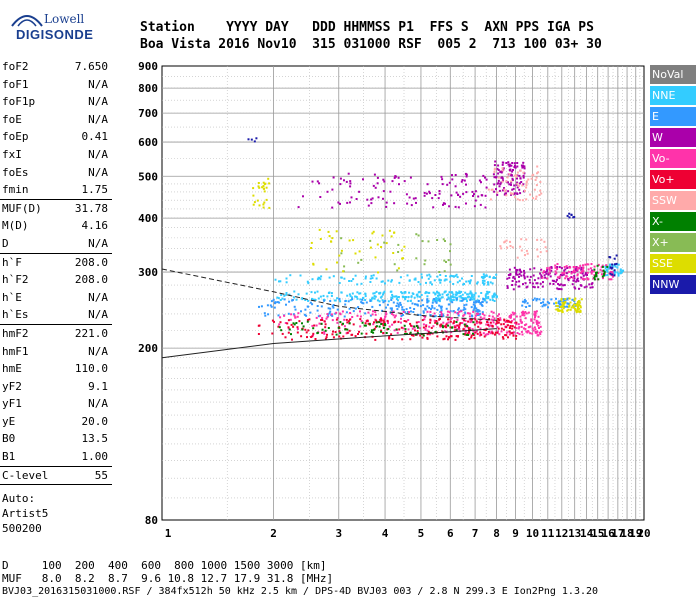 The width and height of the screenshot is (700, 600). Describe the element at coordinates (56, 369) in the screenshot. I see `param-row: hmE 110.0` at that location.